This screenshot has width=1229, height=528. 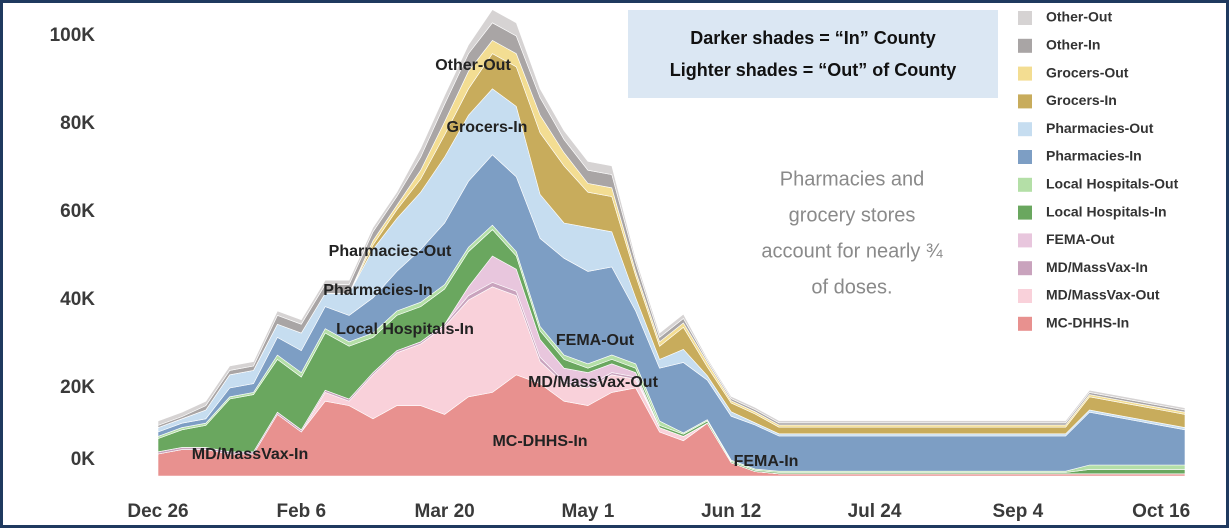 What do you see at coordinates (851, 287) in the screenshot?
I see `note-text: of doses.` at bounding box center [851, 287].